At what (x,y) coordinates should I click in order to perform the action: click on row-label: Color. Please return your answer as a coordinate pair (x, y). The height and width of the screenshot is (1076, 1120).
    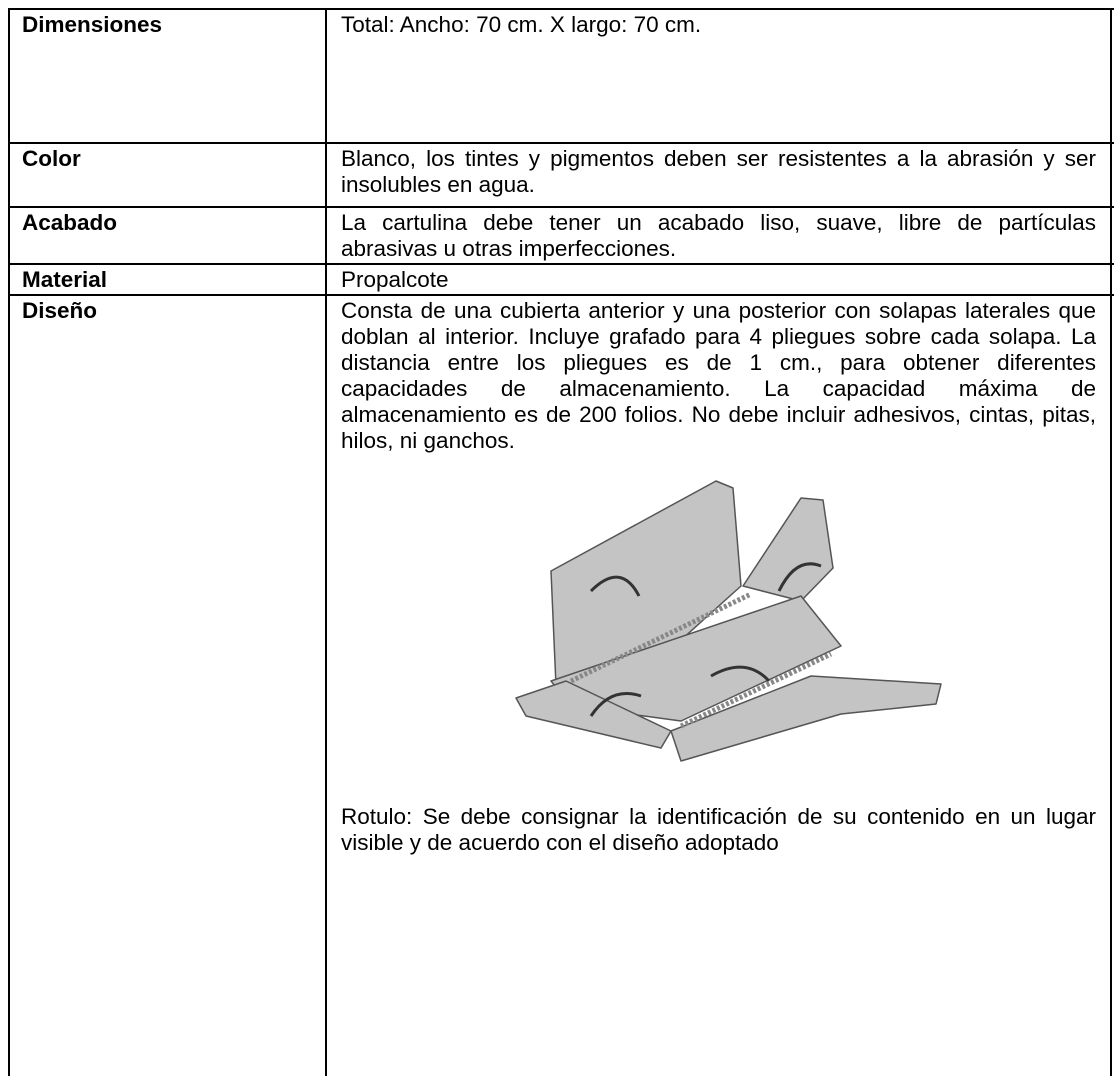
    Looking at the image, I should click on (168, 175).